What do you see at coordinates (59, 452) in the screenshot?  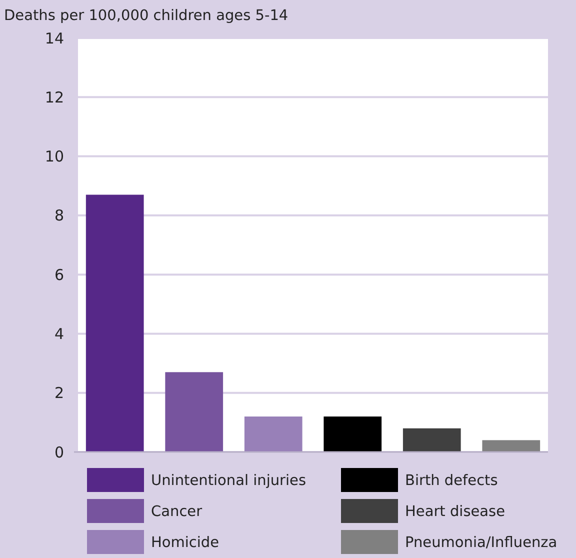 I see `y-tick-label: 0` at bounding box center [59, 452].